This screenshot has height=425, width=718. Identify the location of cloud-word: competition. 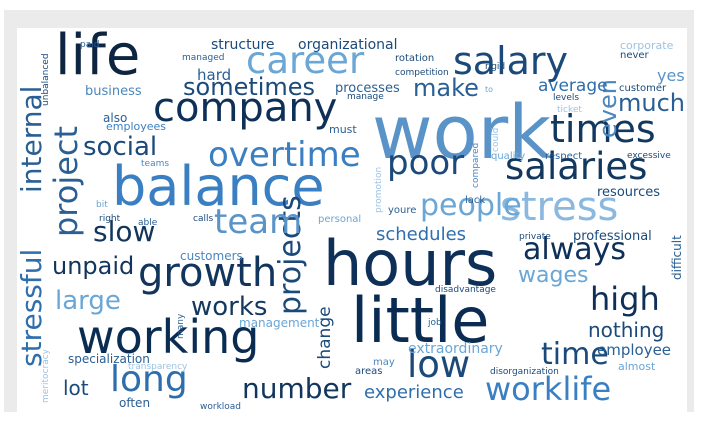
(422, 73).